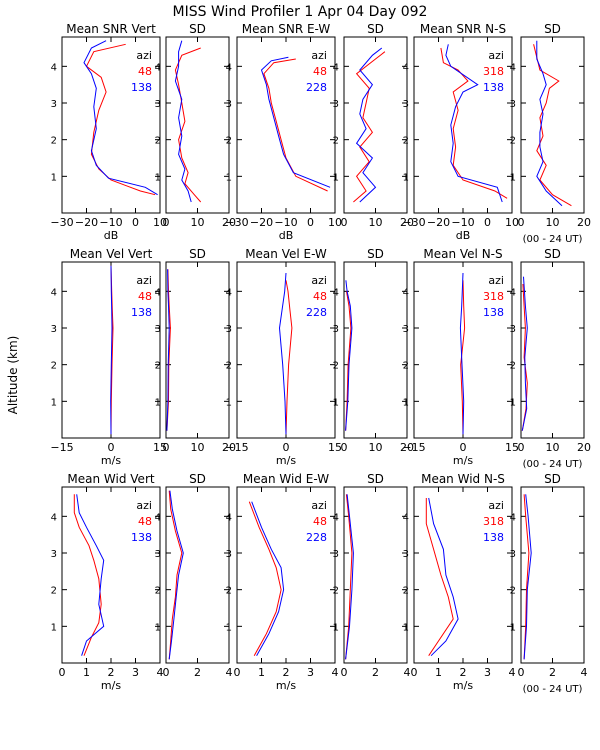 Image resolution: width=600 pixels, height=750 pixels. I want to click on legend-red-azimuth: 318, so click(493, 71).